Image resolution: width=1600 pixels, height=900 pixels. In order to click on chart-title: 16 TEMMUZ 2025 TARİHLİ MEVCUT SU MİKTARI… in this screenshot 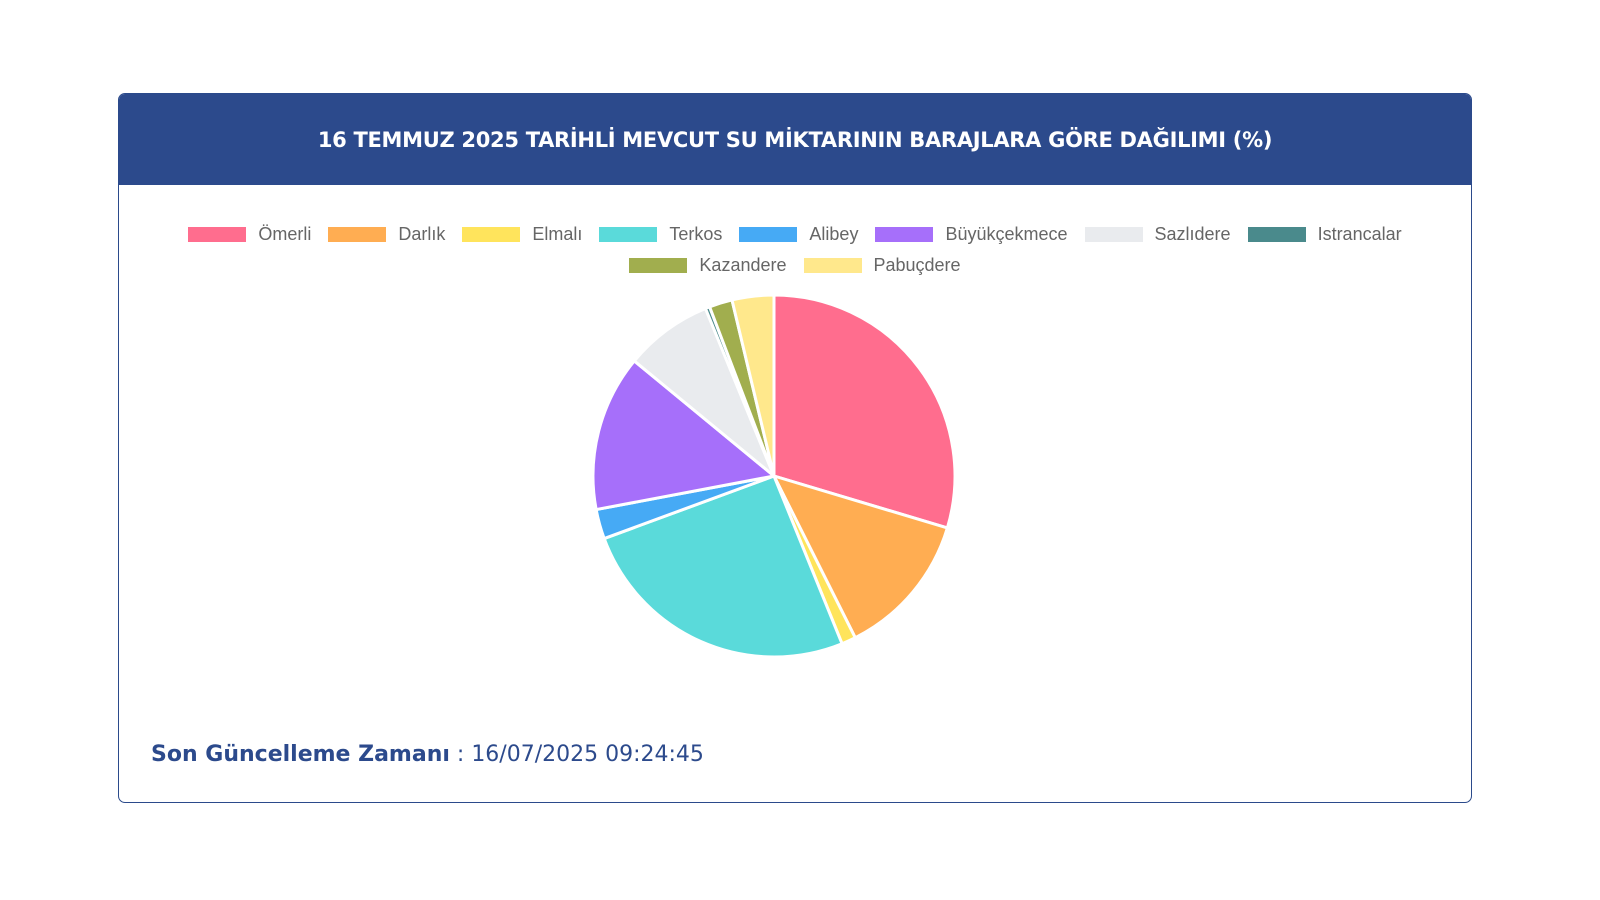, I will do `click(795, 139)`.